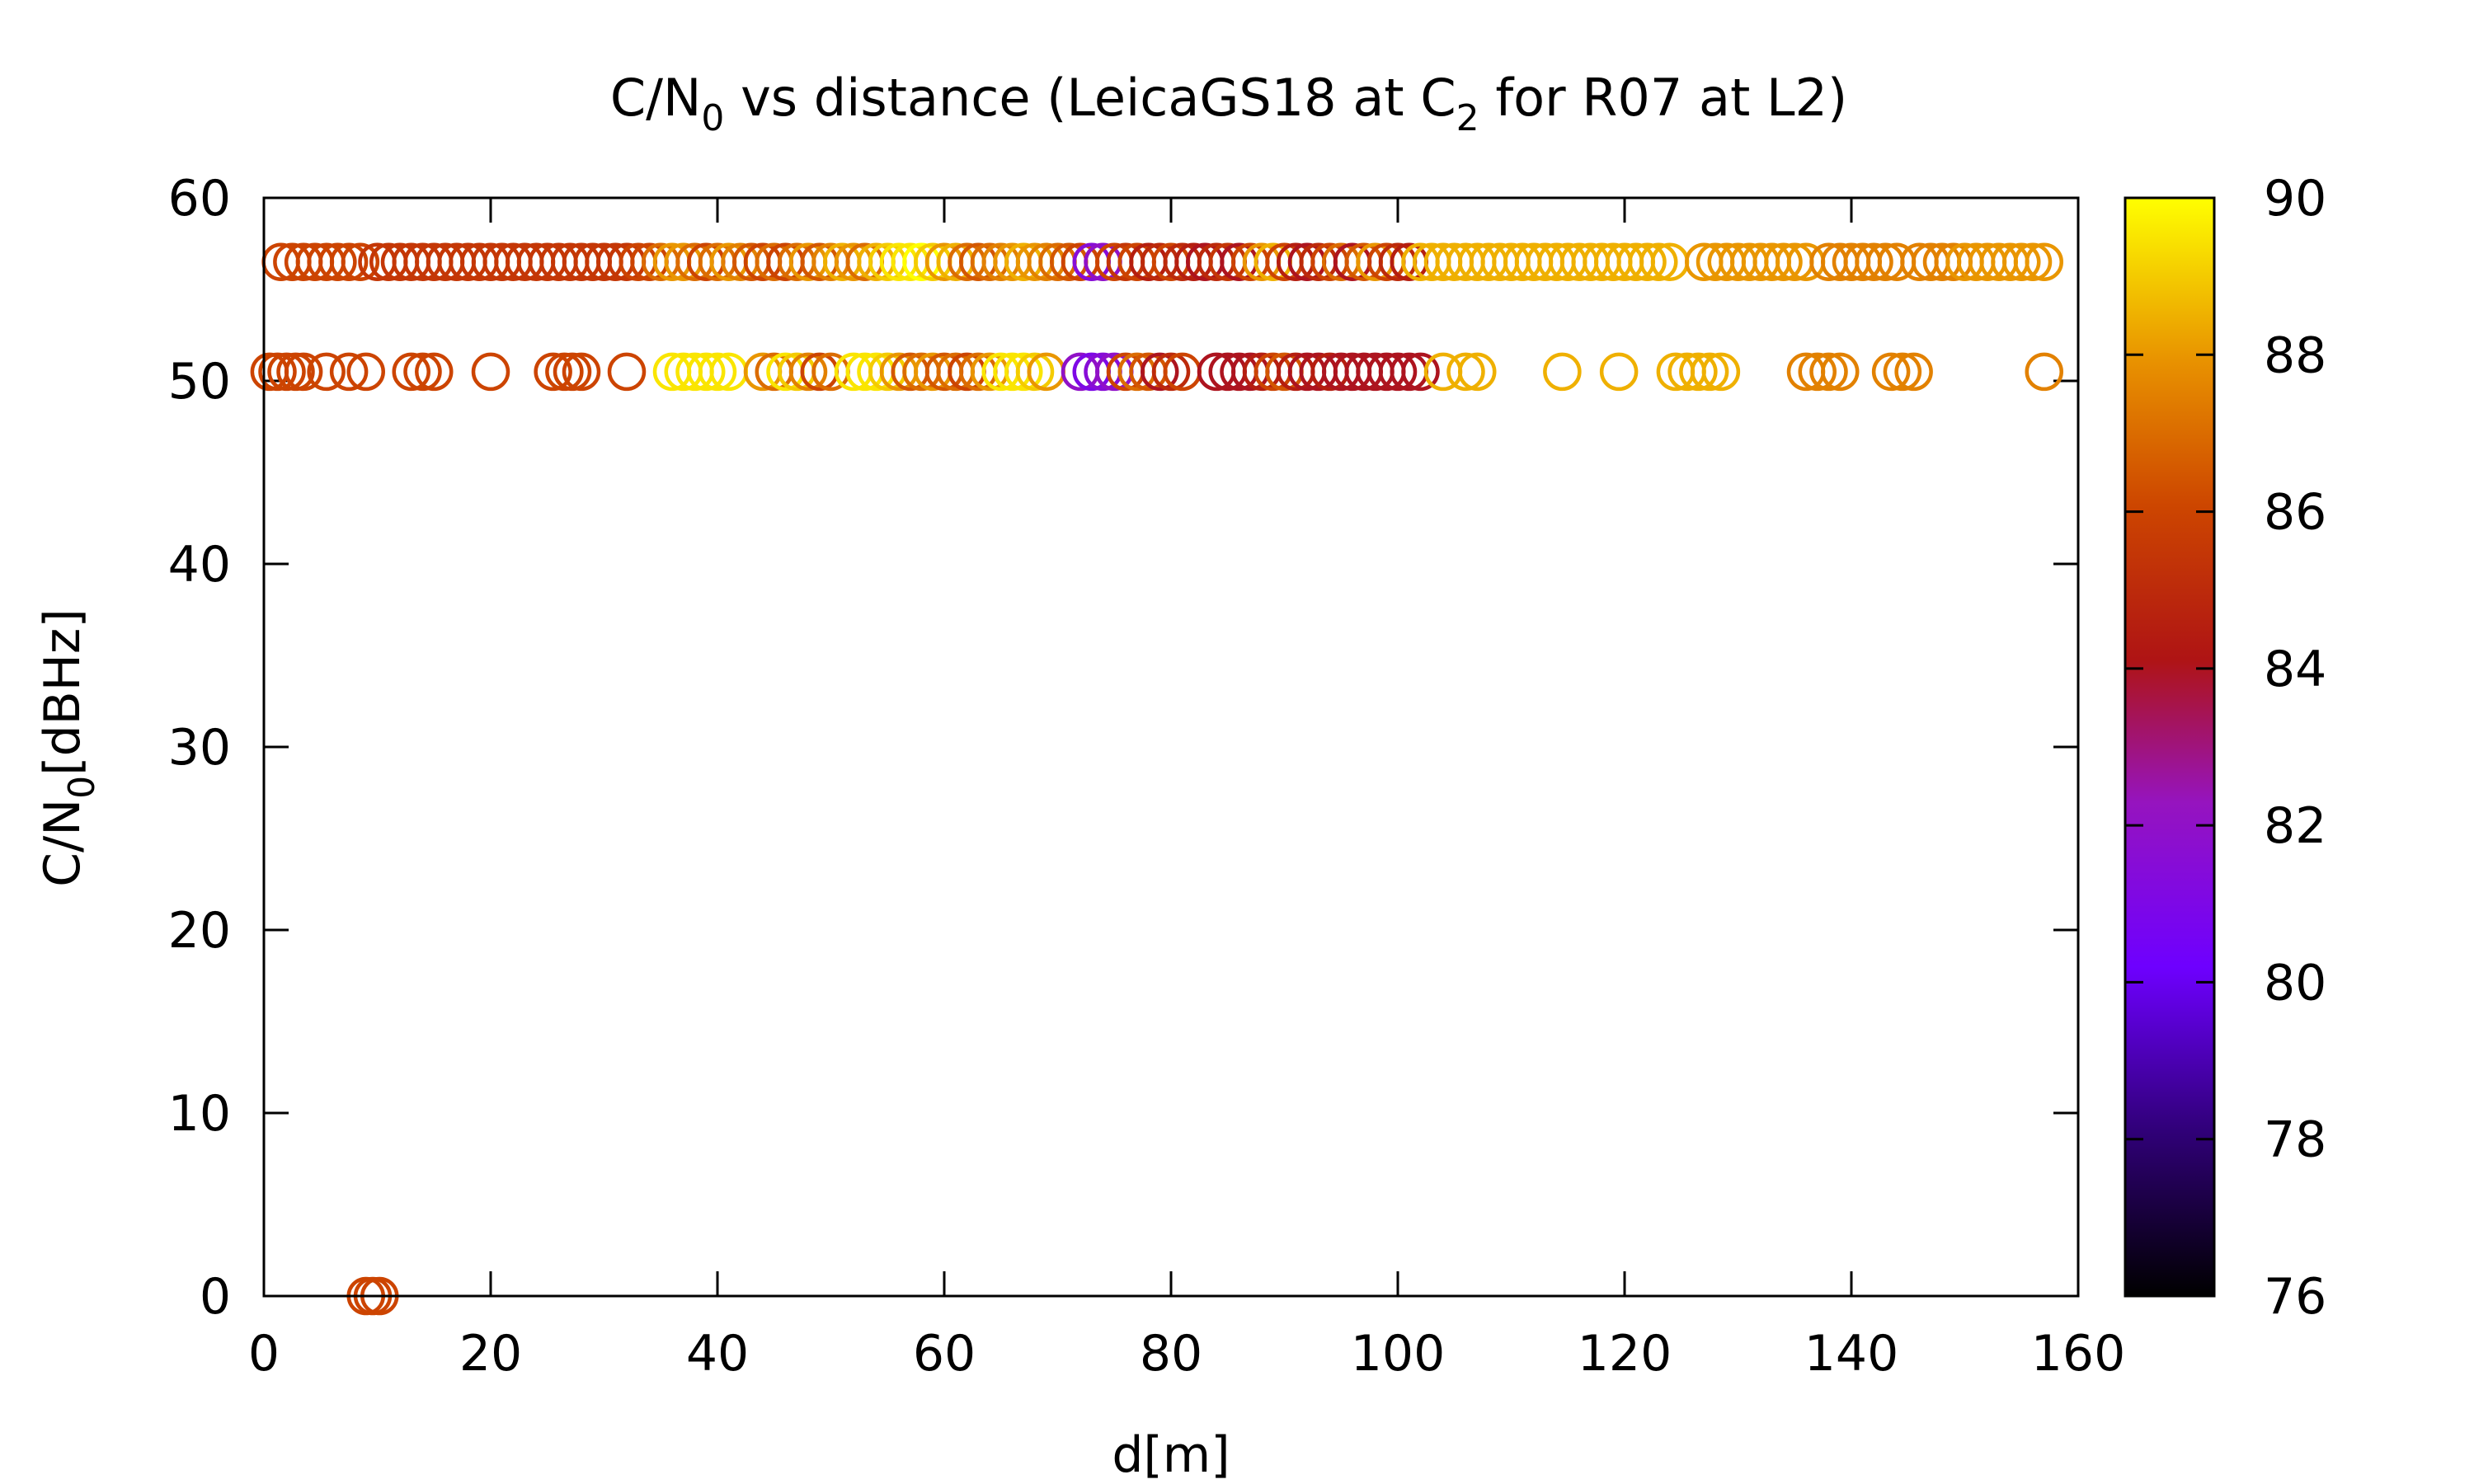 This screenshot has width=2474, height=1484. Describe the element at coordinates (2170, 747) in the screenshot. I see `colorbar` at that location.